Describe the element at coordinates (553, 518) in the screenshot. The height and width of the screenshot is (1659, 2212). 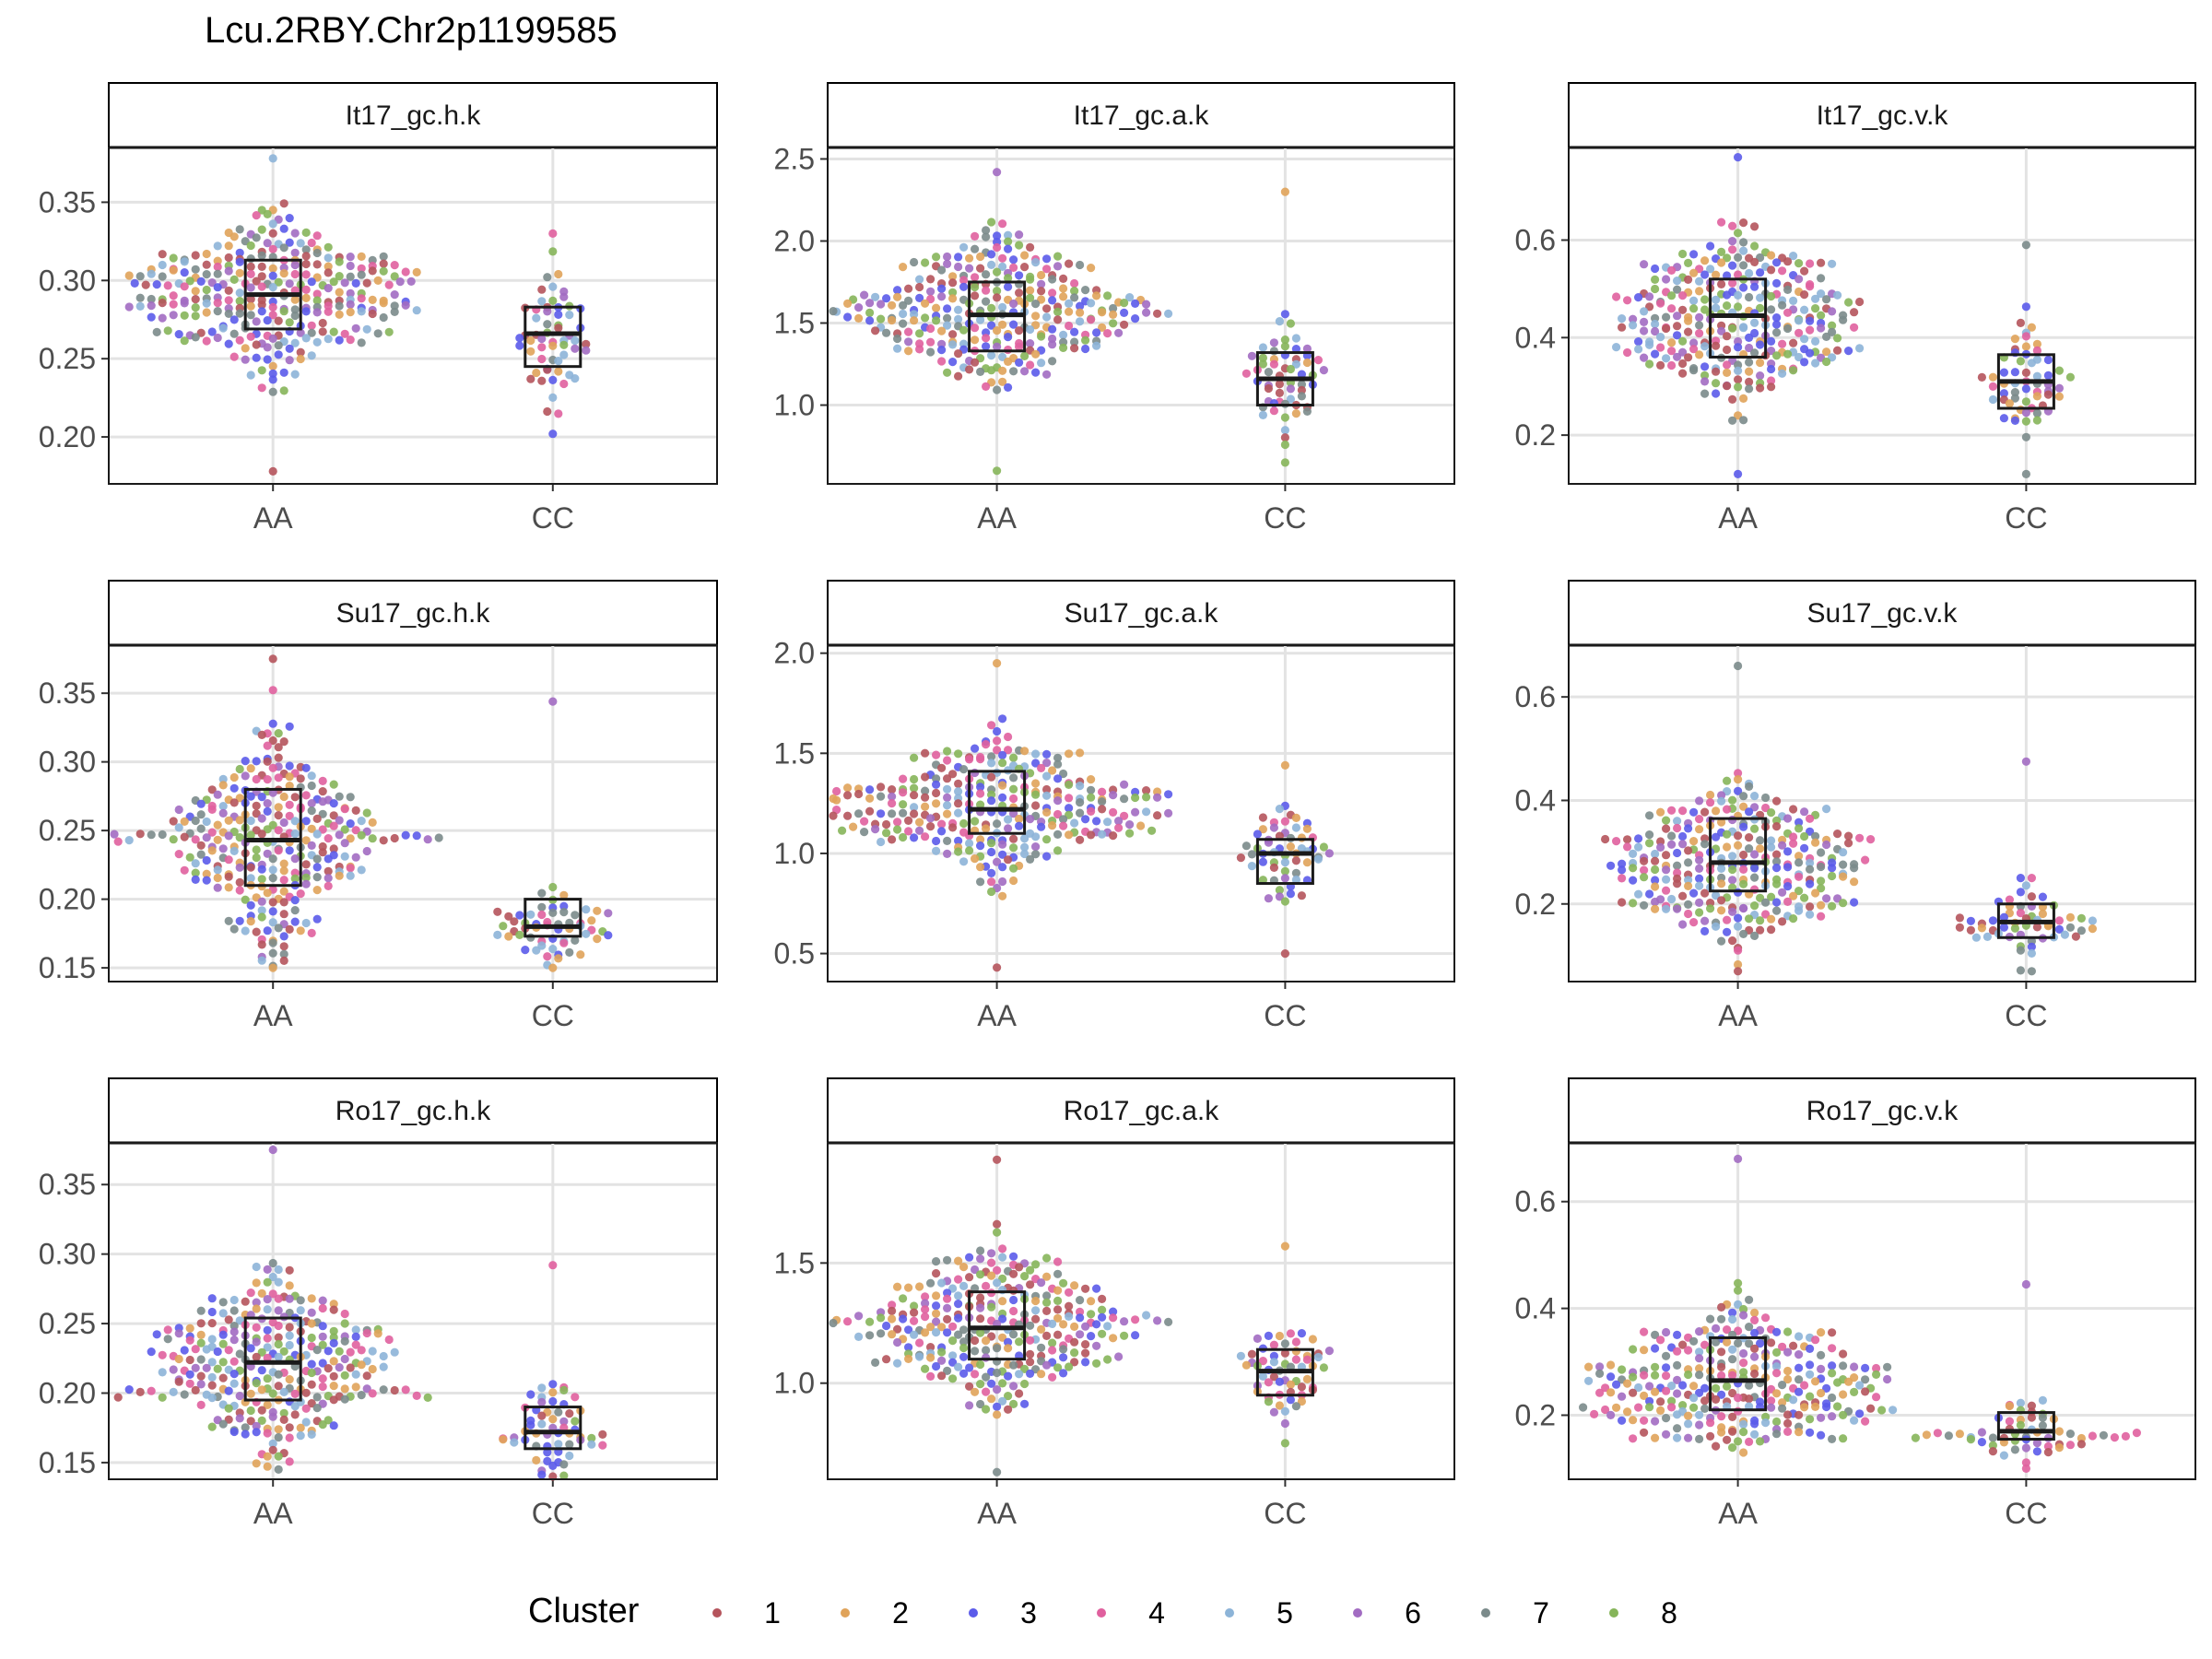
I see `tick-label-x: CC` at that location.